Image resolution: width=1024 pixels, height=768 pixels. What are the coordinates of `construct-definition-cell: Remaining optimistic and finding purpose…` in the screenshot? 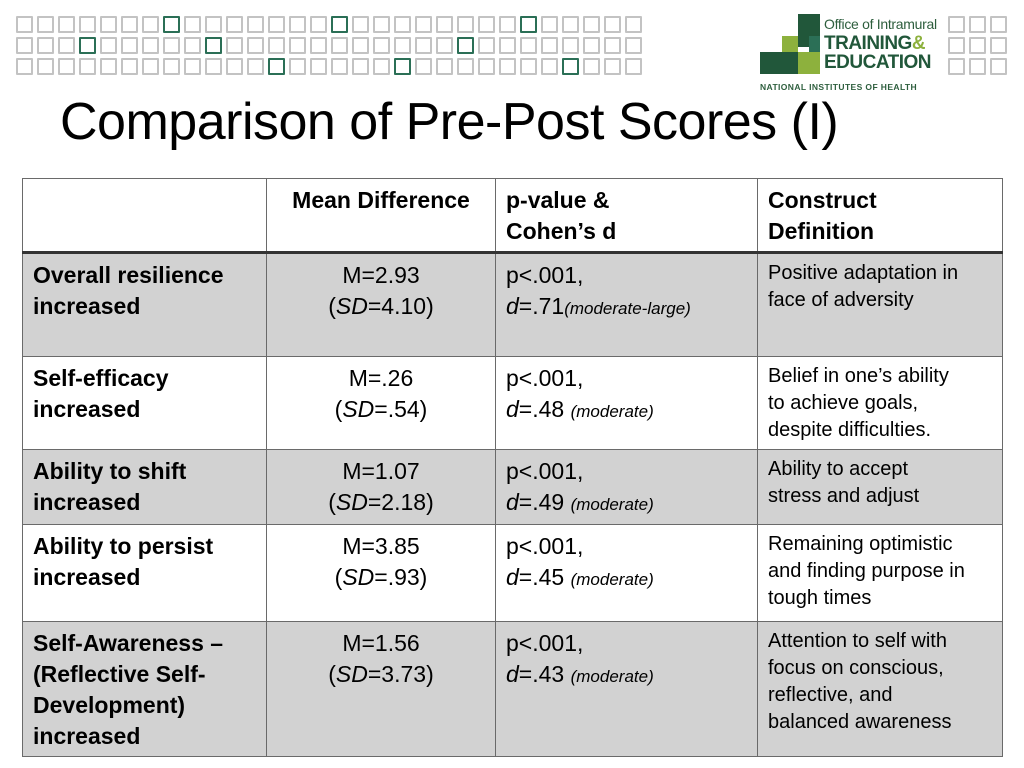 It's located at (880, 573).